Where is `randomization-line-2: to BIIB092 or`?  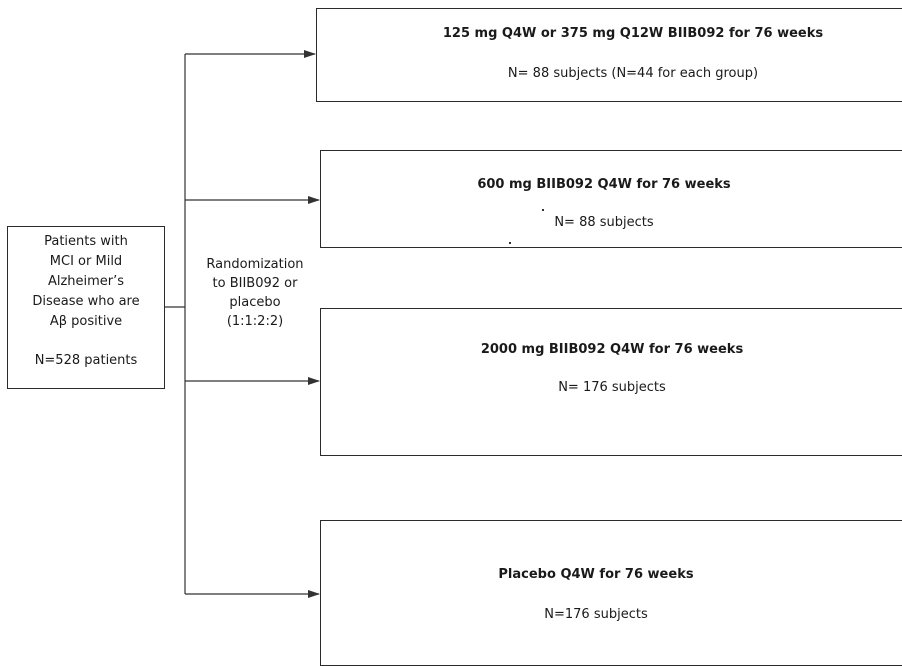 randomization-line-2: to BIIB092 or is located at coordinates (255, 283).